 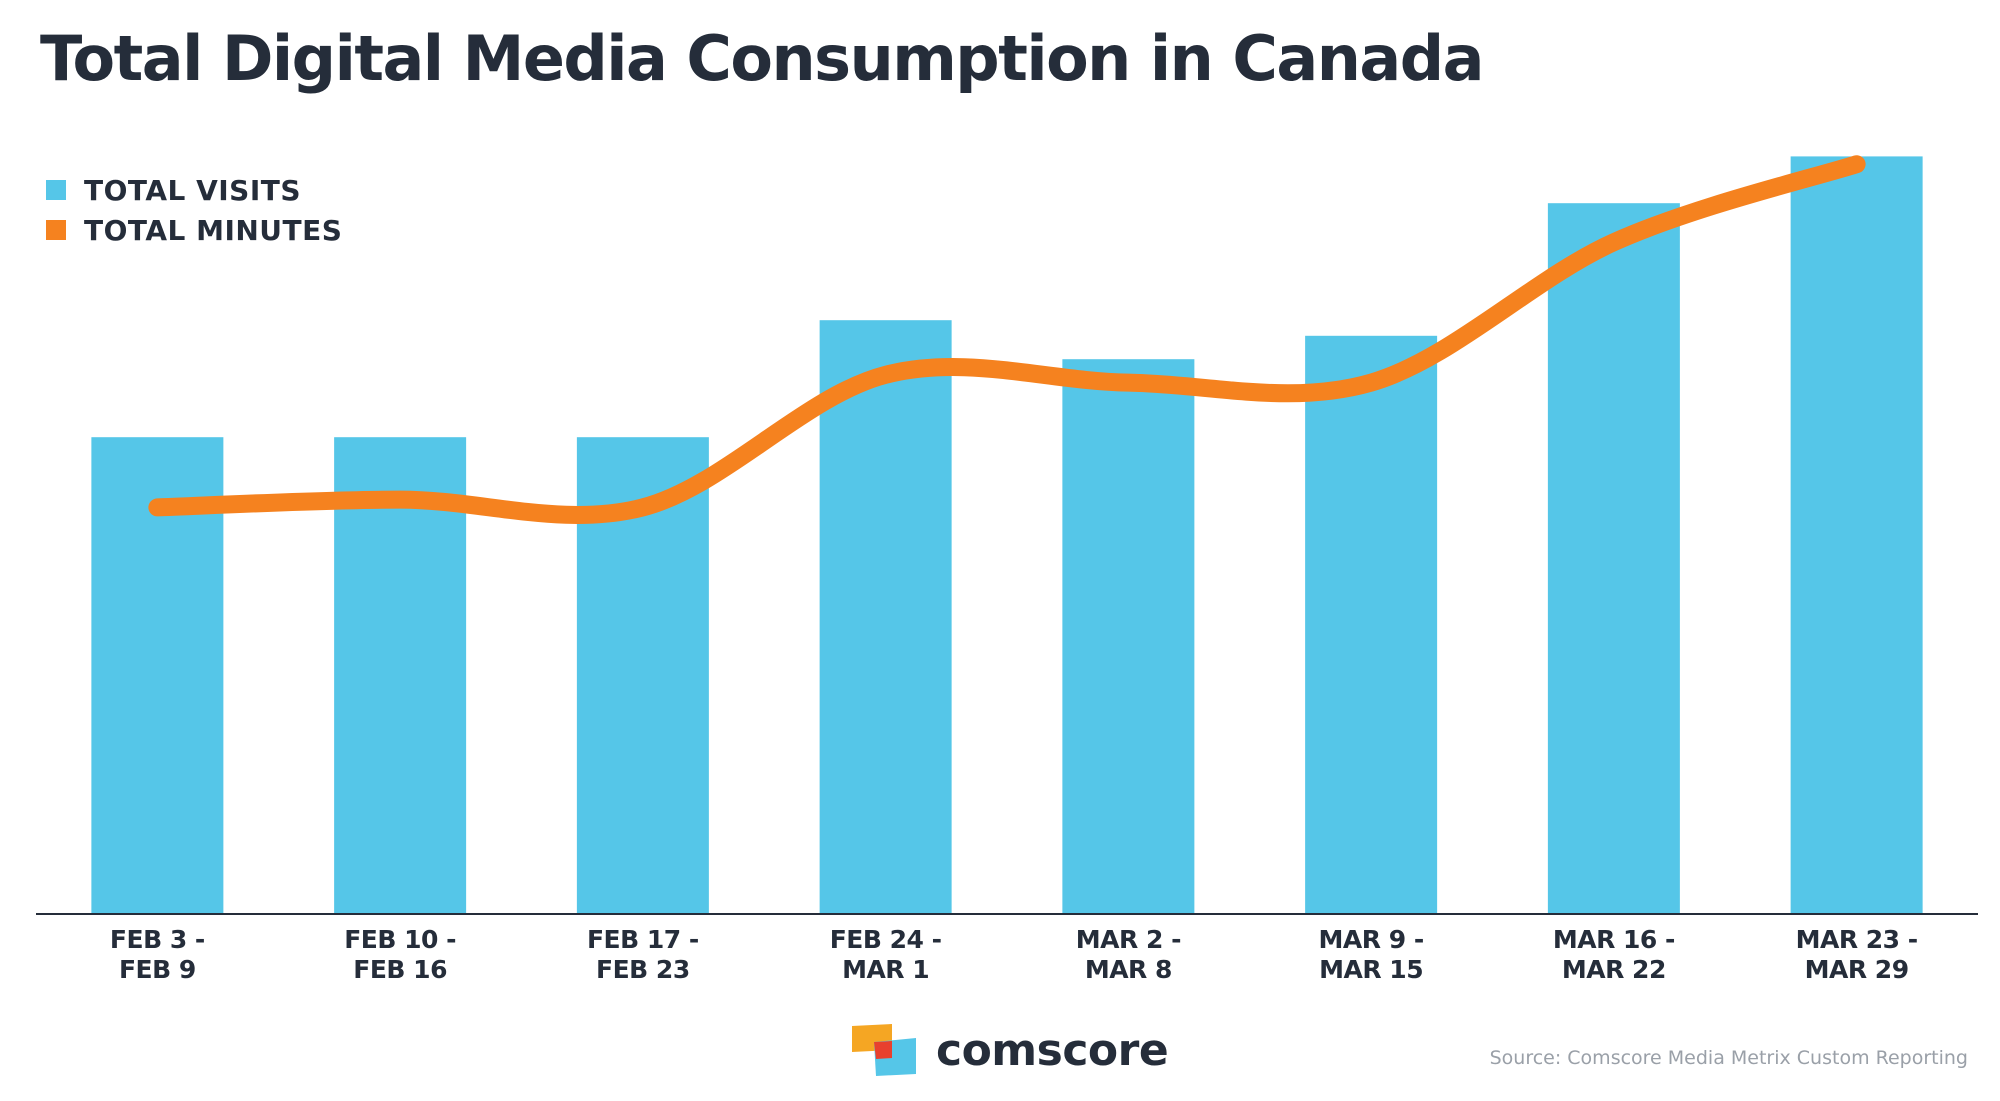 What do you see at coordinates (643, 954) in the screenshot?
I see `x-tick-label-2: FEB 17 -FEB 23` at bounding box center [643, 954].